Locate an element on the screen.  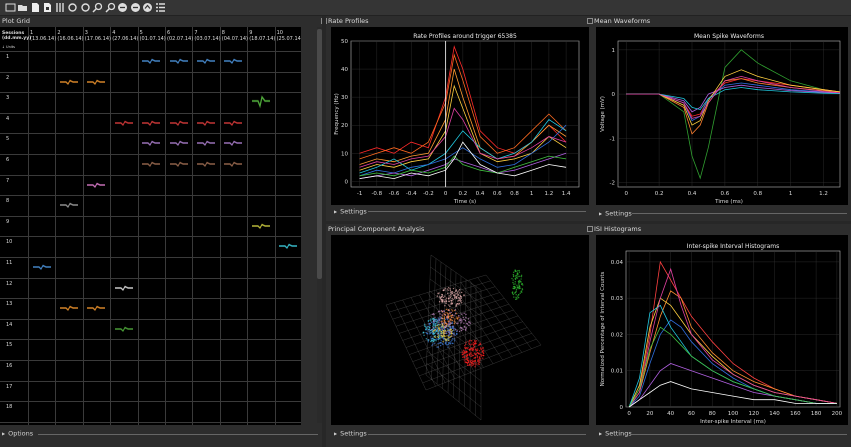
unit-label-14: 14 is located at coordinates (9, 324).